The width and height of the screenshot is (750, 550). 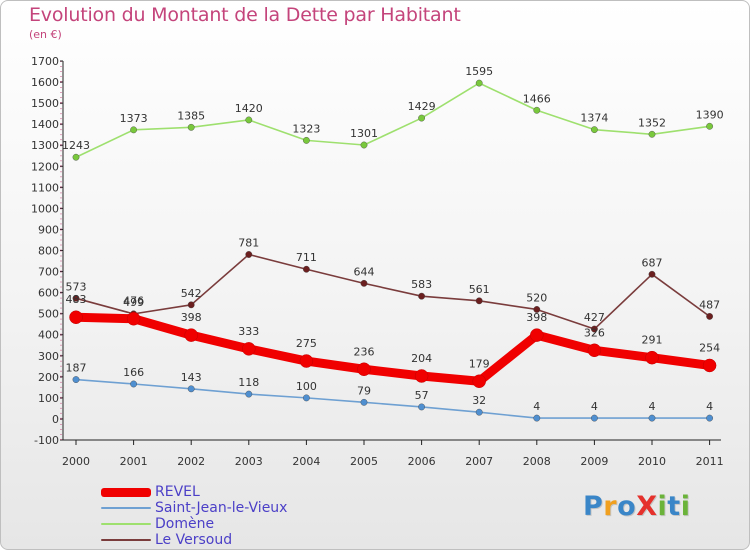 I want to click on y-tick-label: 1100, so click(x=45, y=187).